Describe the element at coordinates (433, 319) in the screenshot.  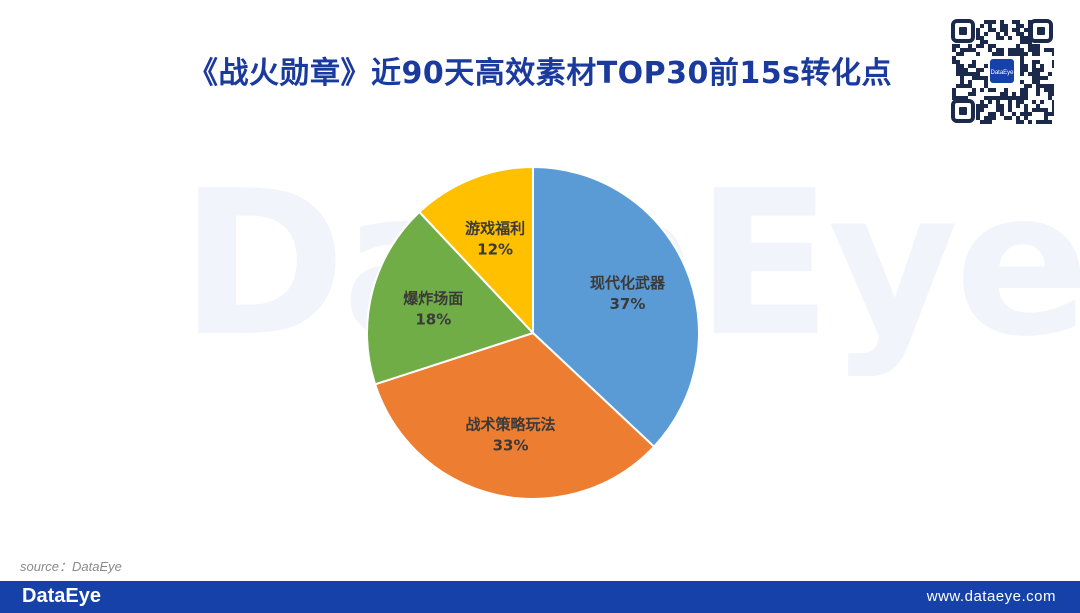
I see `slice-value-2: 18%` at that location.